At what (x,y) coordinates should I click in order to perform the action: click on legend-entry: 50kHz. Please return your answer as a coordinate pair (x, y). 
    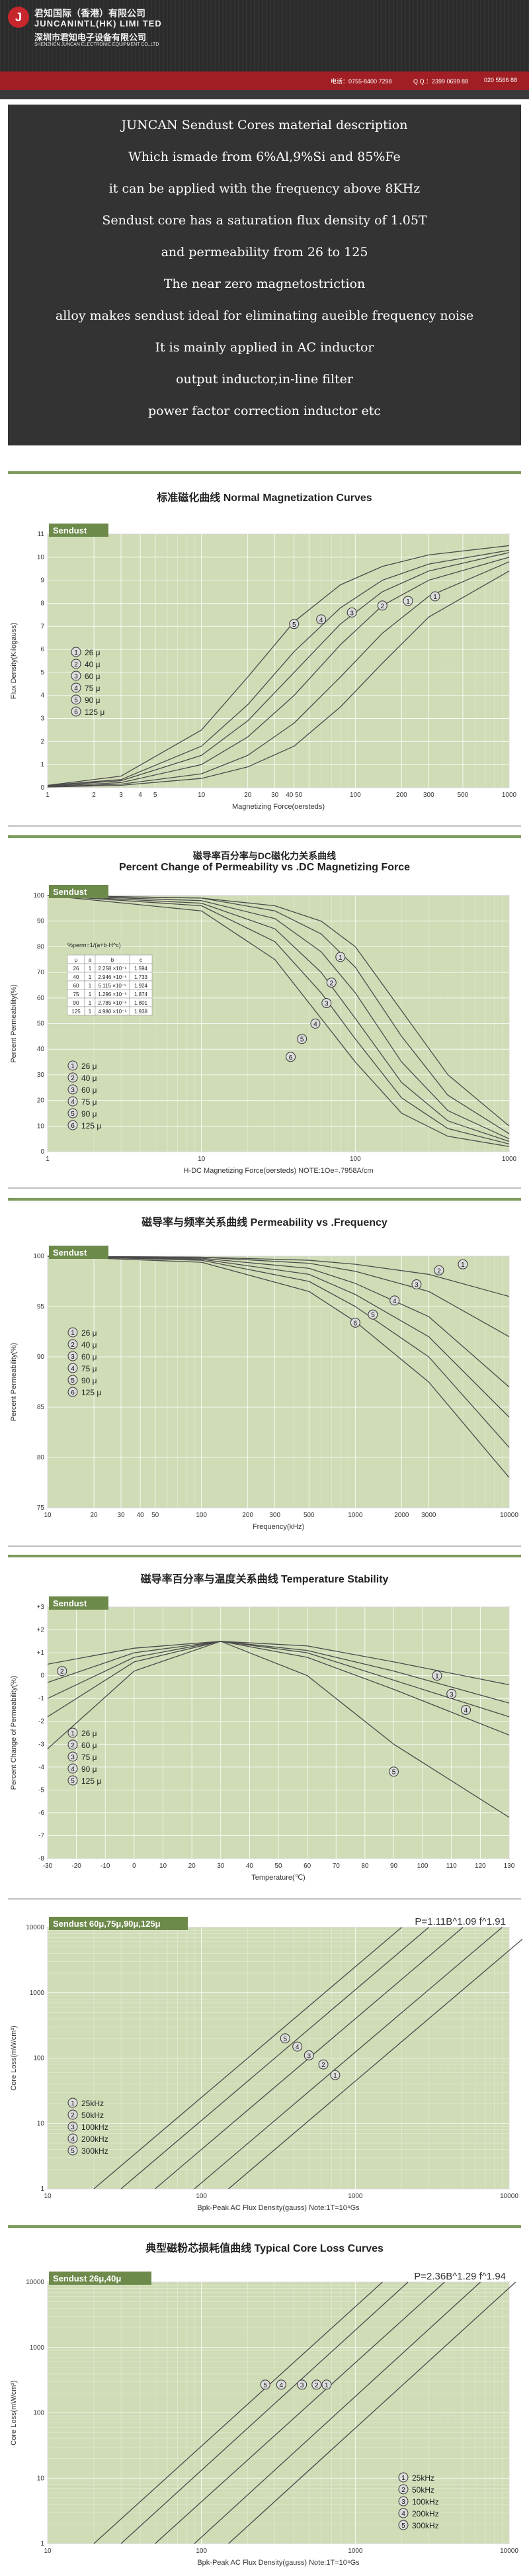
    Looking at the image, I should click on (92, 2115).